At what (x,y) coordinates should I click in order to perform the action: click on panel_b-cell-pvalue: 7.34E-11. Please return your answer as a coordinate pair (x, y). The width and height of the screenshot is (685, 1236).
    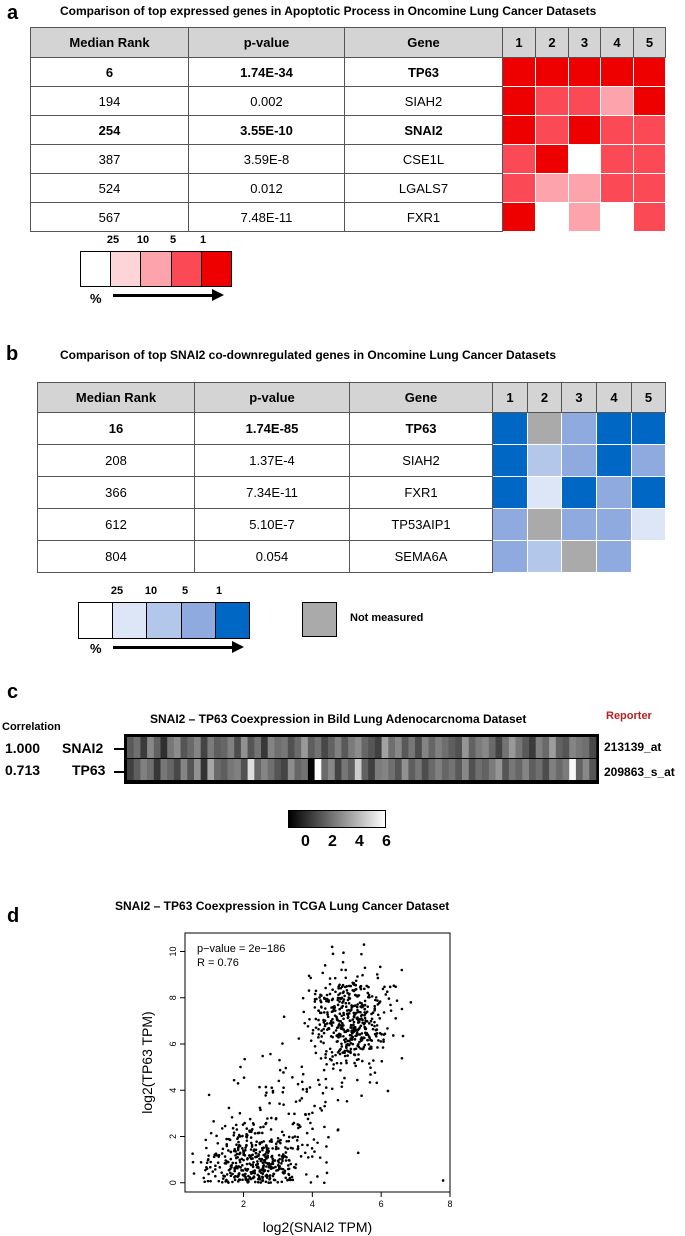
    Looking at the image, I should click on (272, 492).